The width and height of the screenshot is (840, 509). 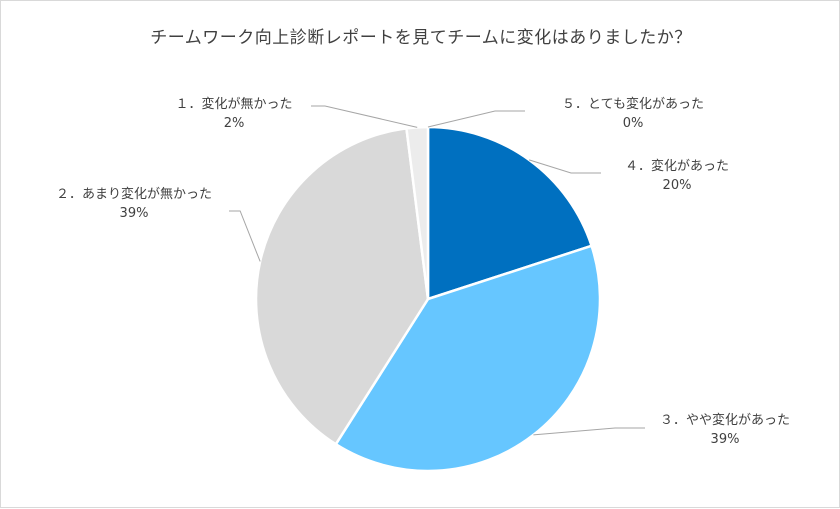 I want to click on slice-label: ２．あまり変化が無かった, so click(x=133, y=194).